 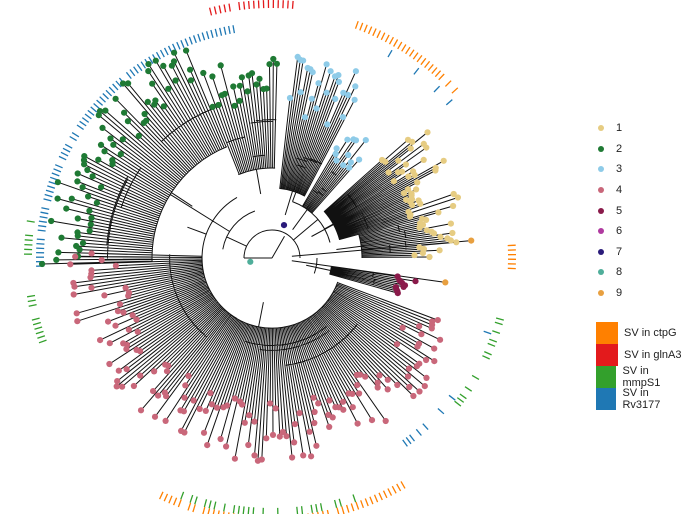 I want to click on lineage-label: 1, so click(x=619, y=128).